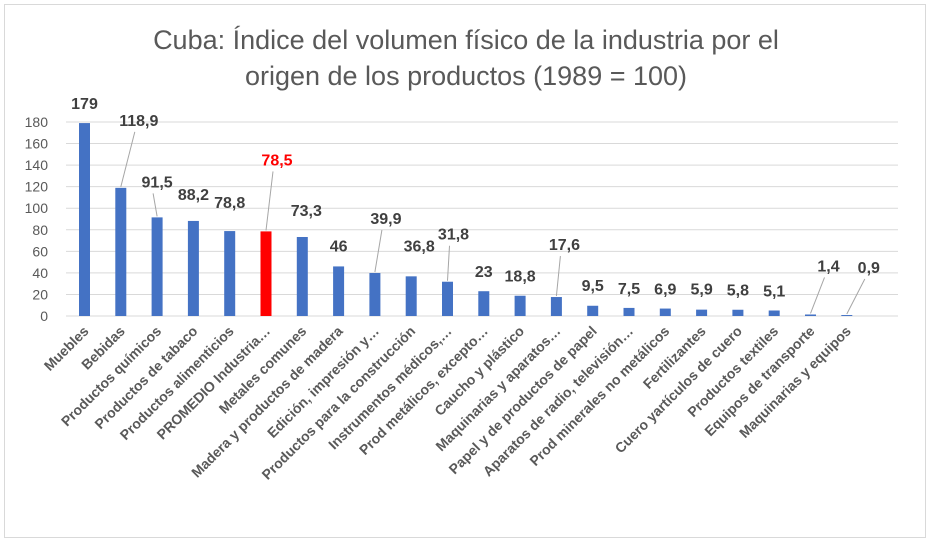  I want to click on data-label-0: 179, so click(84, 104).